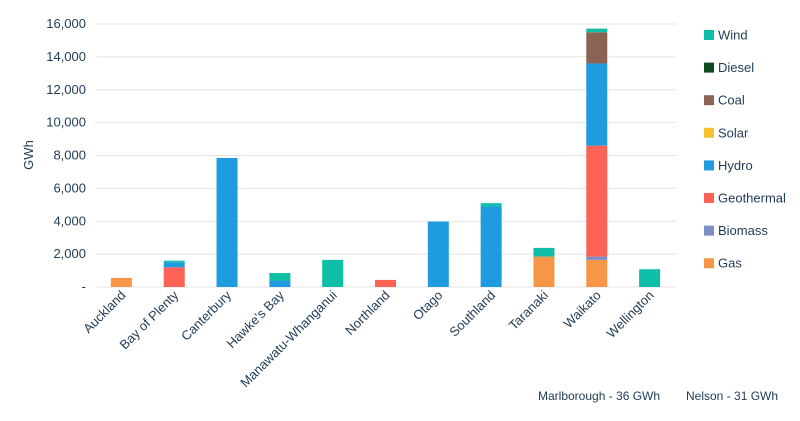 The height and width of the screenshot is (421, 800). Describe the element at coordinates (438, 254) in the screenshot. I see `bar-otago-hydro` at that location.